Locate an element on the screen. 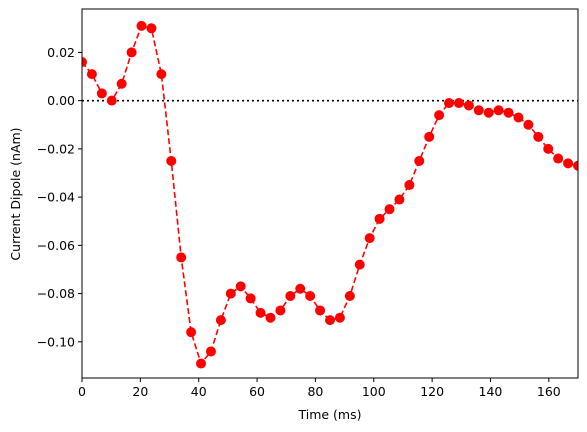 This screenshot has height=432, width=587. x-tick-label: 20 is located at coordinates (140, 391).